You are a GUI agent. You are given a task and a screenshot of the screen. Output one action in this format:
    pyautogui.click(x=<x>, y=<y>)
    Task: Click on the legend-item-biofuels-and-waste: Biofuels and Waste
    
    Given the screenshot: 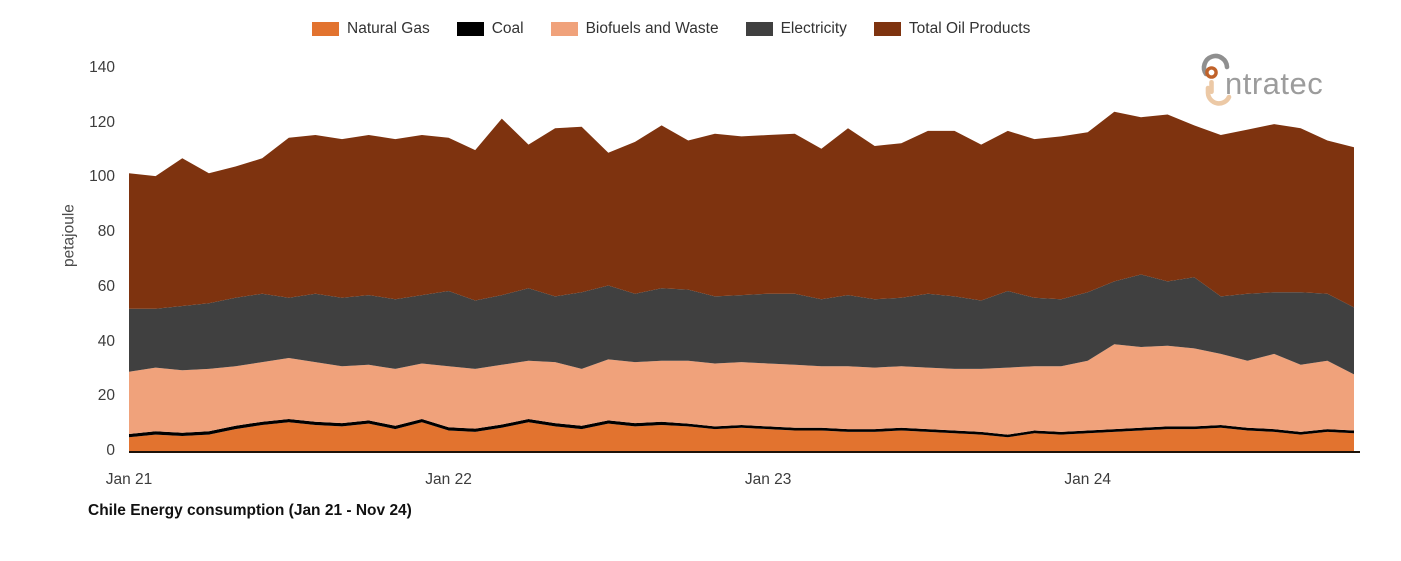 What is the action you would take?
    pyautogui.click(x=634, y=29)
    